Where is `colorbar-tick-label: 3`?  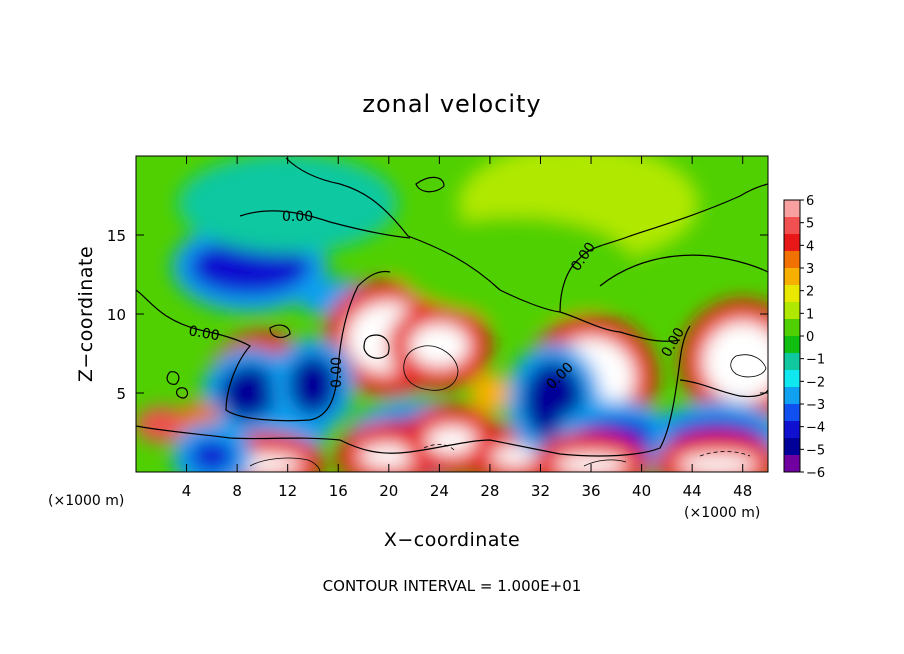 colorbar-tick-label: 3 is located at coordinates (810, 269).